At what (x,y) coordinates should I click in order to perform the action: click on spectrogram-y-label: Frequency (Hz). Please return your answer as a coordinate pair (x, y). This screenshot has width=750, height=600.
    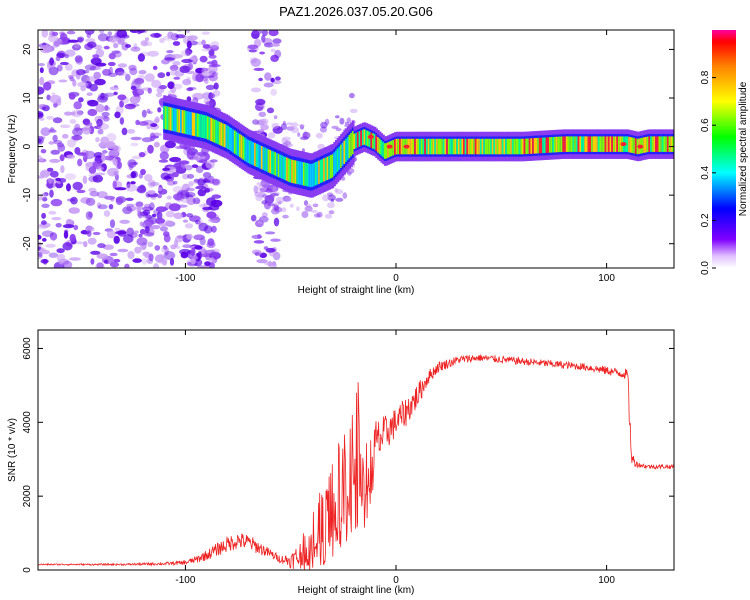
    Looking at the image, I should click on (12, 149).